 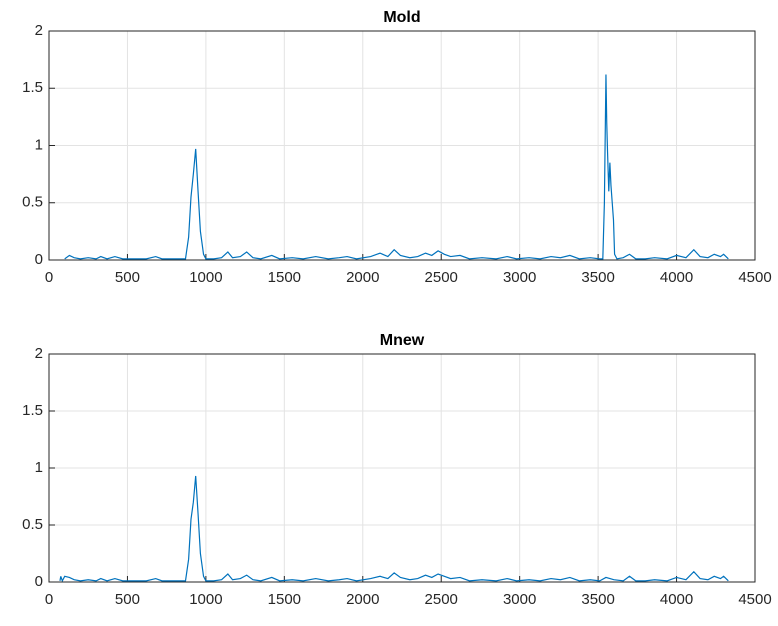 What do you see at coordinates (394, 529) in the screenshot?
I see `data-line` at bounding box center [394, 529].